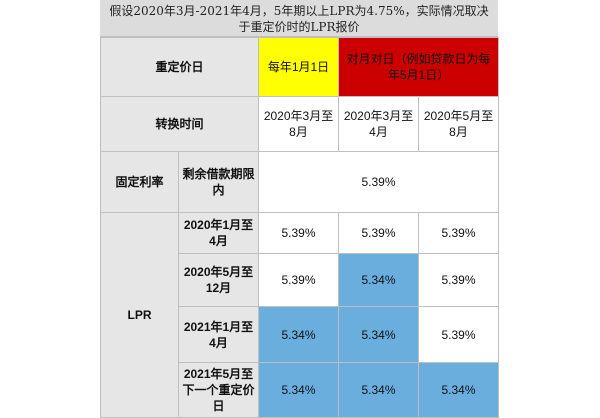  I want to click on lpr-row-2: 2020年5月至12月 5.39% 5.34% 5.39%, so click(300, 280).